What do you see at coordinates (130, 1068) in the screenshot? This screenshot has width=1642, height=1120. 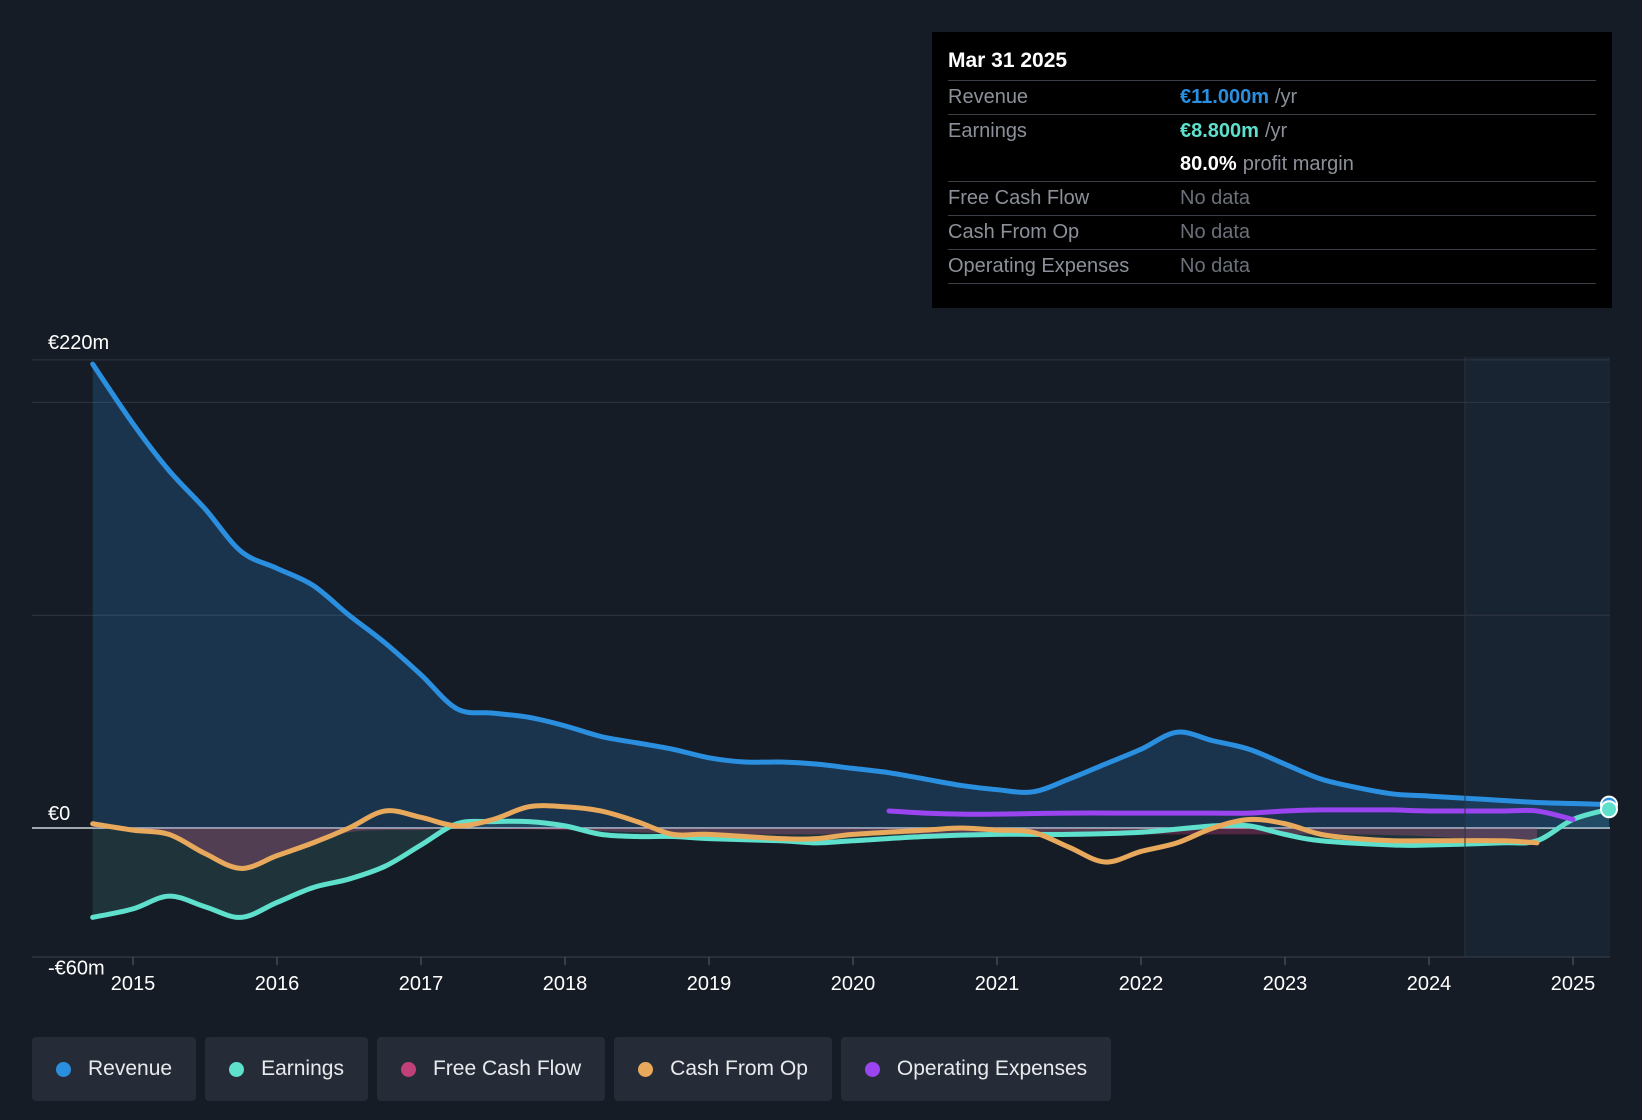 I see `legend-label: Revenue` at bounding box center [130, 1068].